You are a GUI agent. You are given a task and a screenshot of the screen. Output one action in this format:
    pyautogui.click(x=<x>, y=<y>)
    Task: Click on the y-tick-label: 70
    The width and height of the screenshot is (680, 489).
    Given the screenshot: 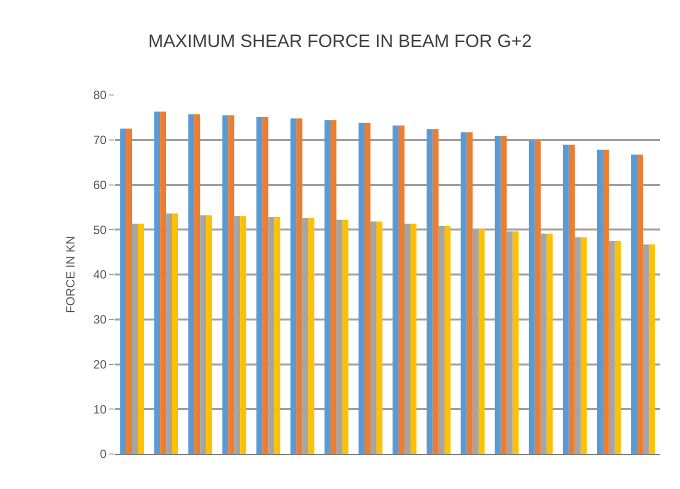 What is the action you would take?
    pyautogui.click(x=100, y=140)
    